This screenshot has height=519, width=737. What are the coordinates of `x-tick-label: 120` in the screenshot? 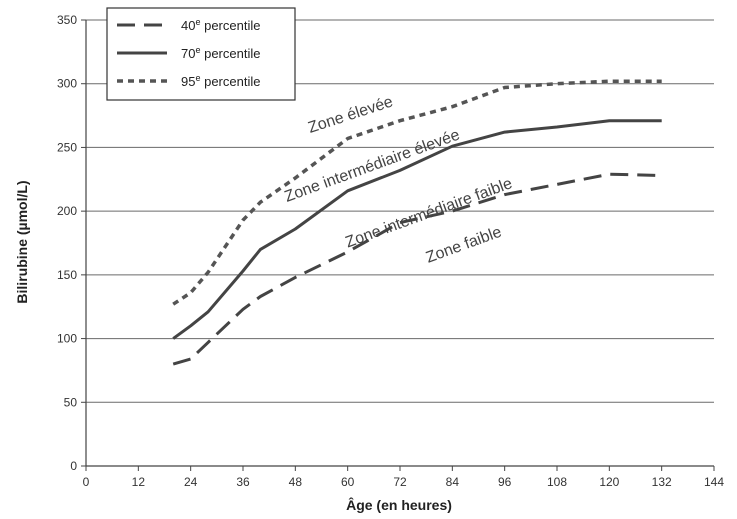 It's located at (609, 482).